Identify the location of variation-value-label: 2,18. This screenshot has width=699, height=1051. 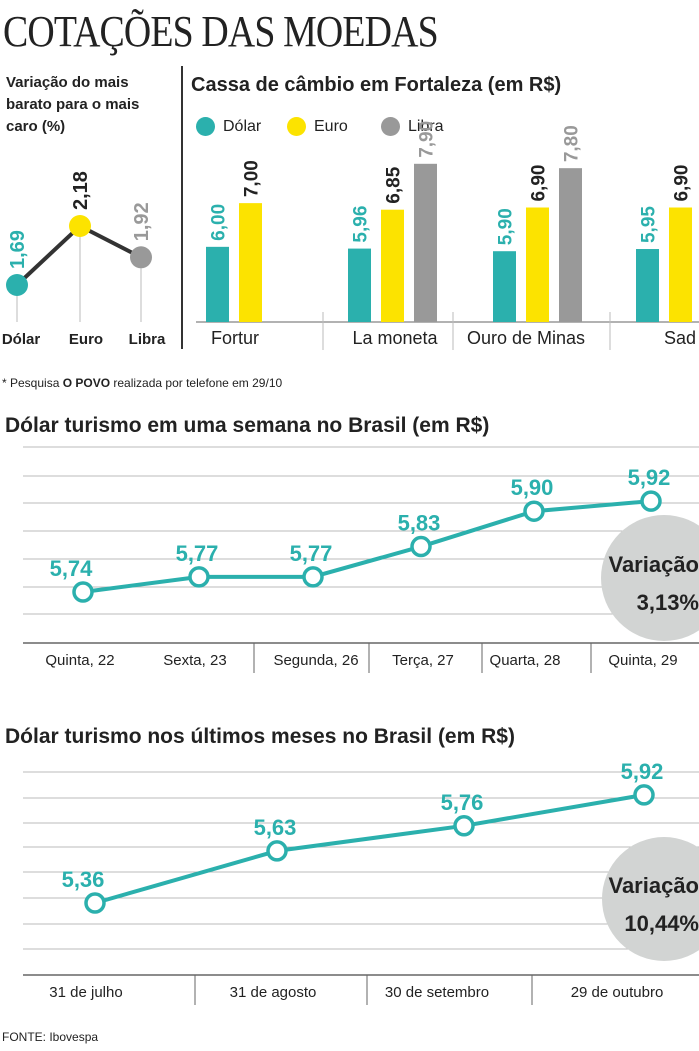
(81, 190).